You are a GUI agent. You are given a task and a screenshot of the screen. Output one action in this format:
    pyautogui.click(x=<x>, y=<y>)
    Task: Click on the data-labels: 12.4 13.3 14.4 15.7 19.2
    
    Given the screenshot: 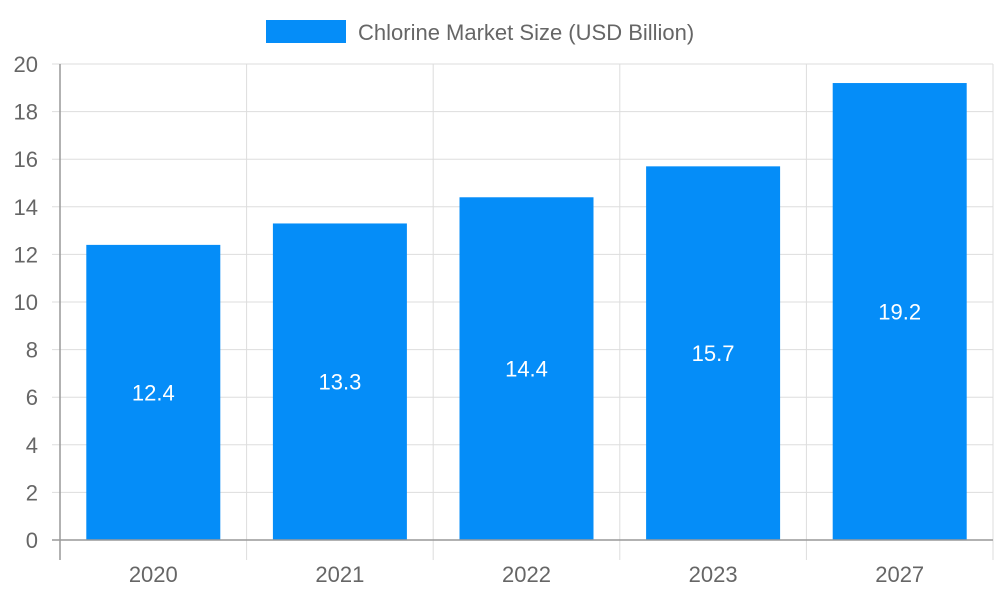 What is the action you would take?
    pyautogui.click(x=526, y=353)
    